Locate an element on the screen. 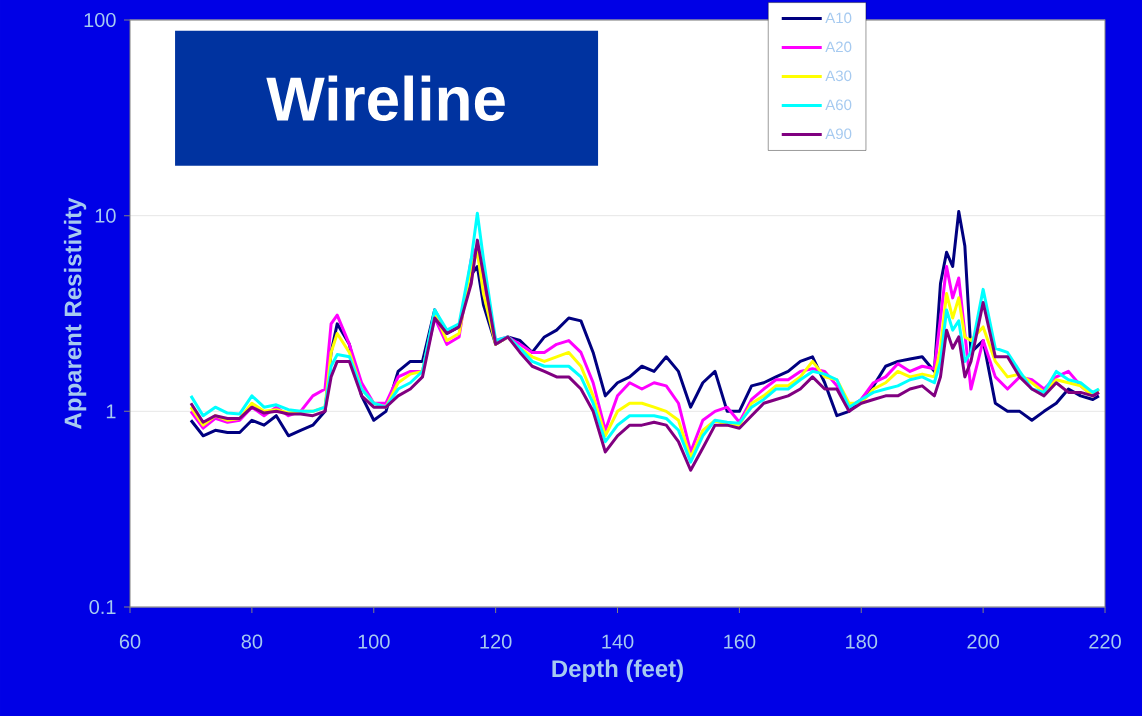 Image resolution: width=1142 pixels, height=716 pixels. legend-label: A20 is located at coordinates (838, 47).